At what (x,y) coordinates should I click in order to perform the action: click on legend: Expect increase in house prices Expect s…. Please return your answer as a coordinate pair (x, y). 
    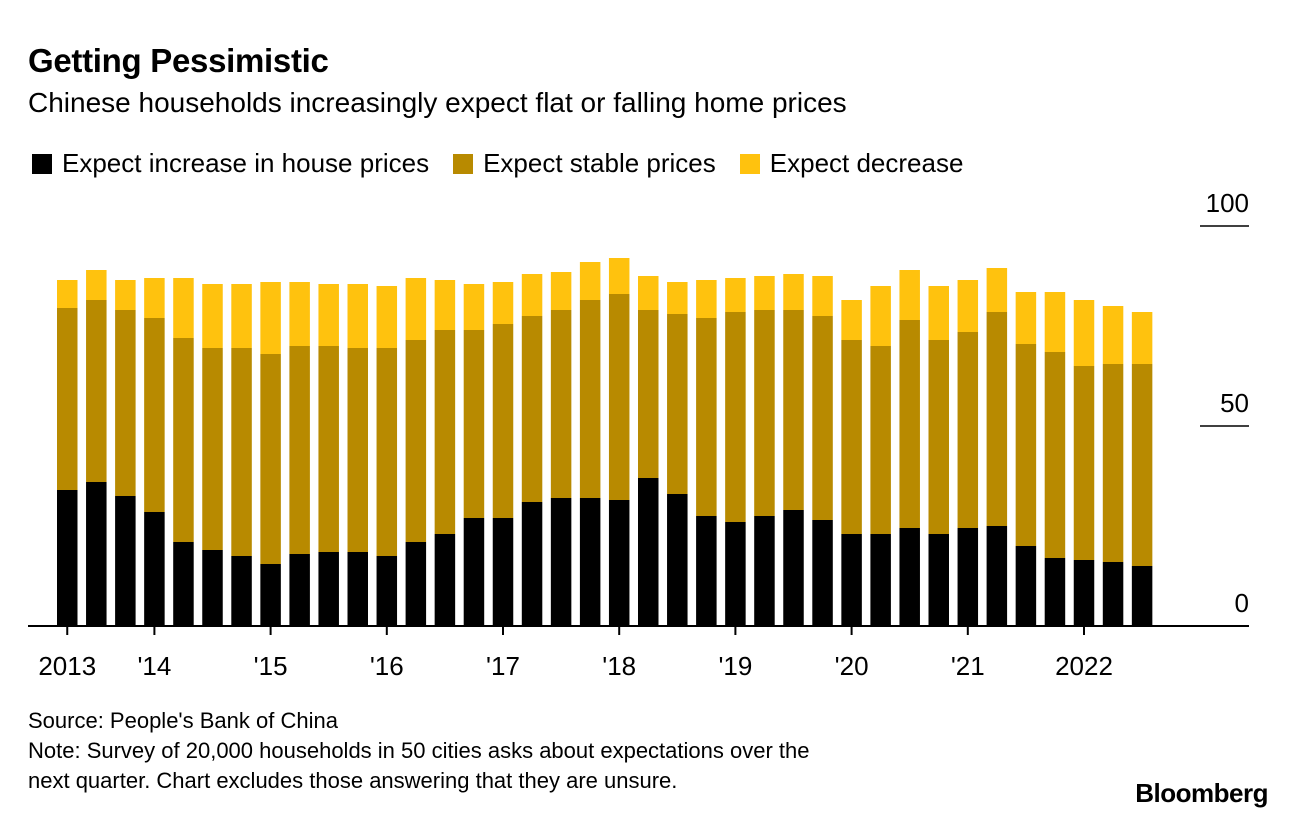
    Looking at the image, I should click on (509, 163).